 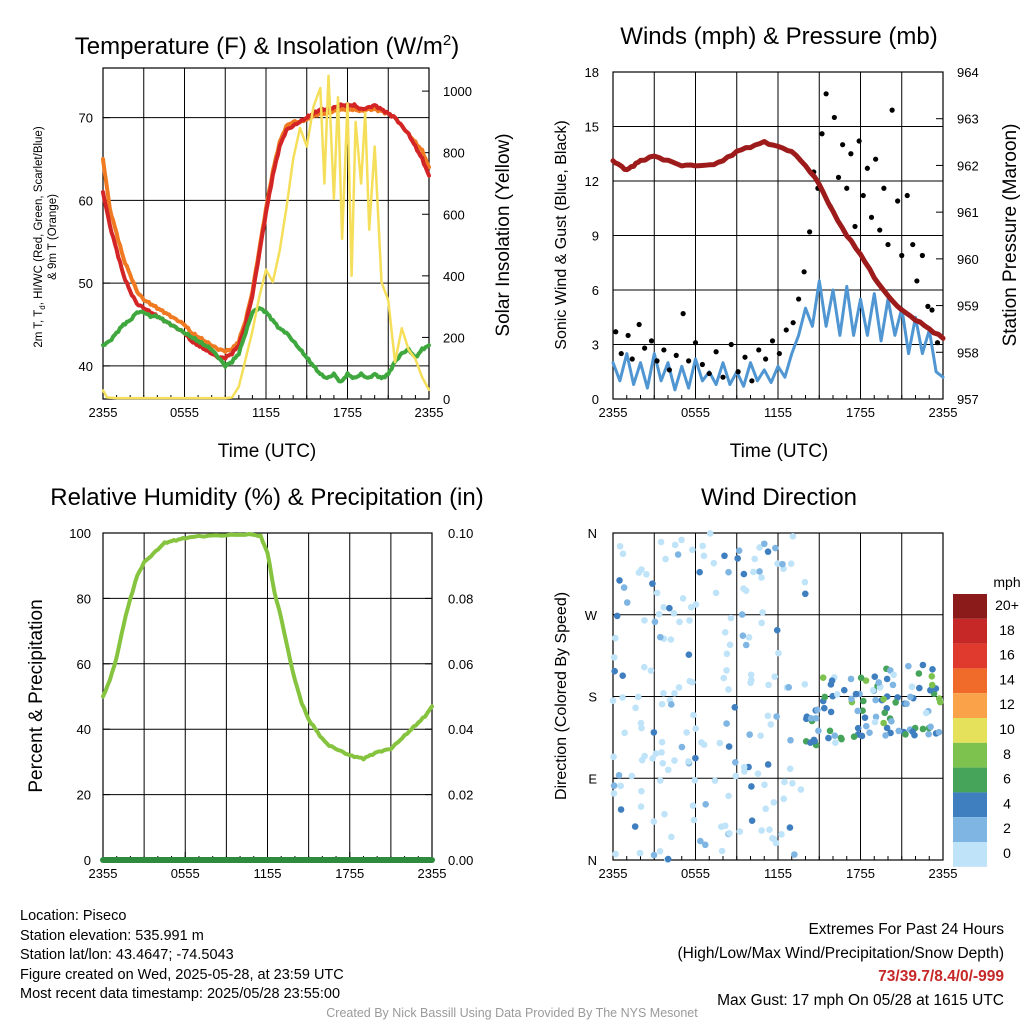 What do you see at coordinates (592, 127) in the screenshot?
I see `winds-y-tick-label: 15` at bounding box center [592, 127].